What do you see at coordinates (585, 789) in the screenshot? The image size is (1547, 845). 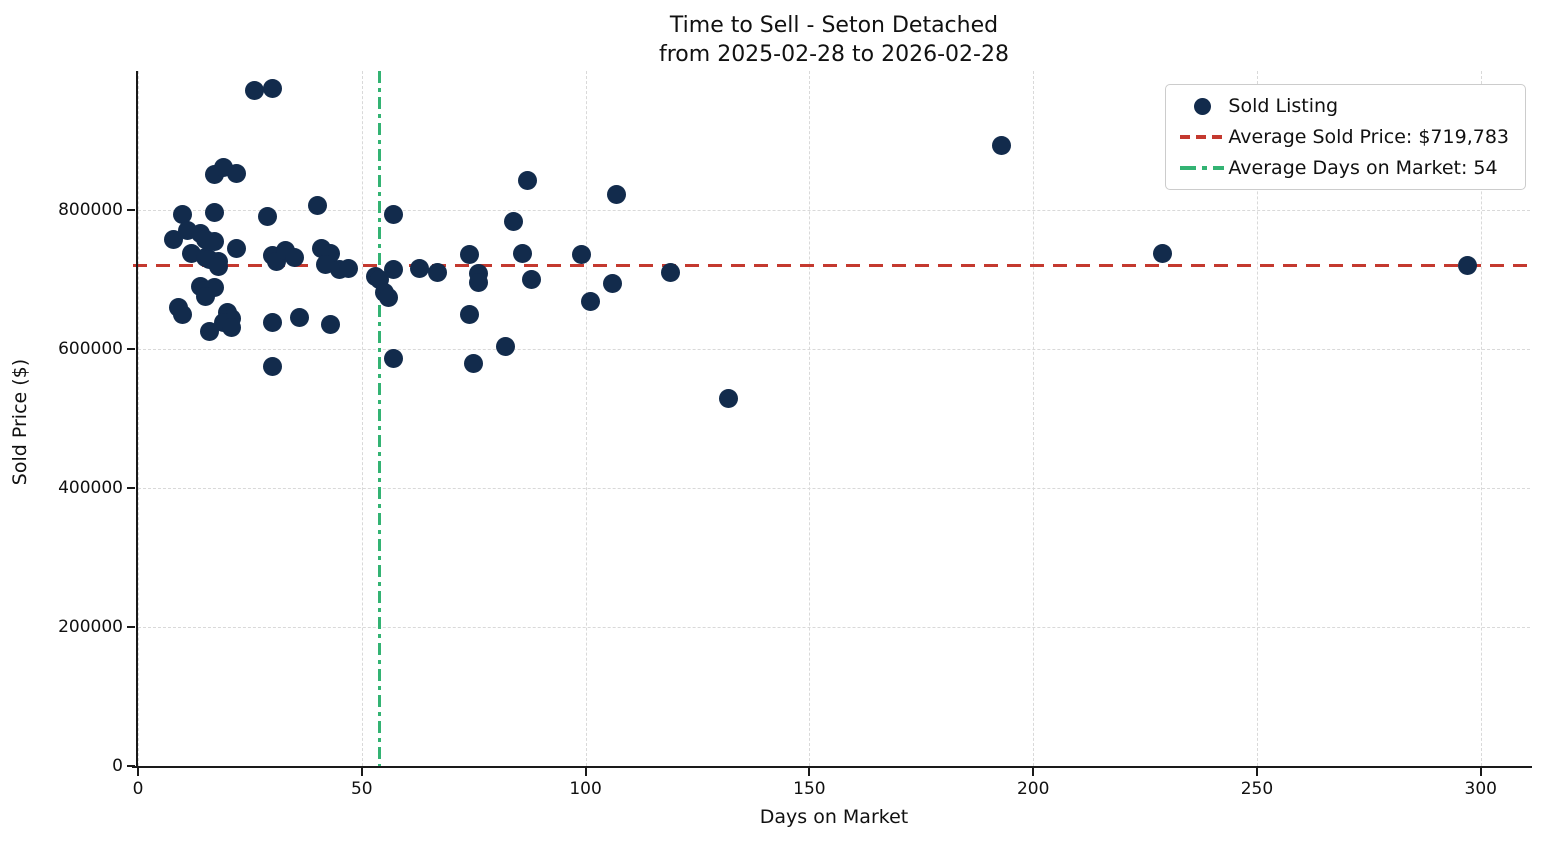 I see `x-tick-label: 100` at bounding box center [585, 789].